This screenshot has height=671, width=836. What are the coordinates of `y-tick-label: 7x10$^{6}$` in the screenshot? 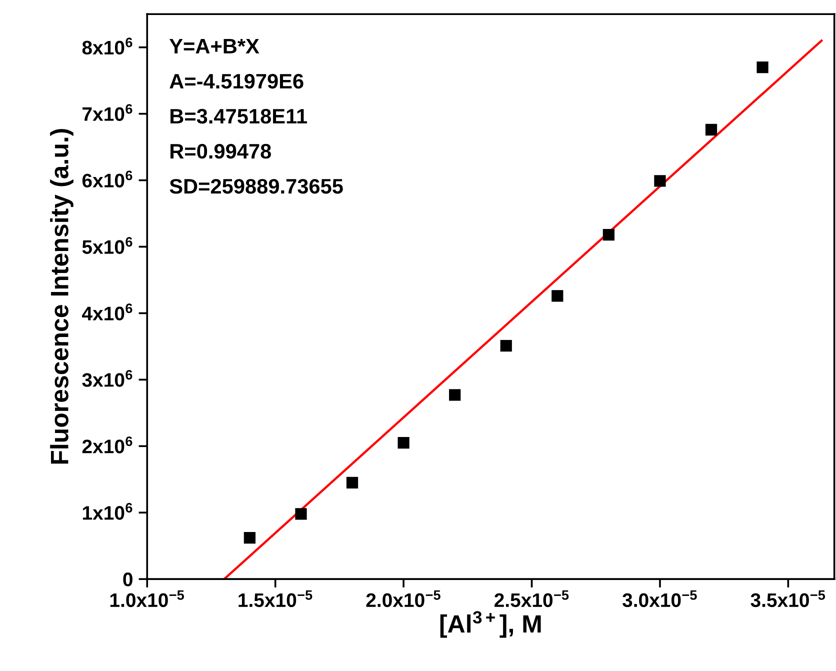 It's located at (107, 113).